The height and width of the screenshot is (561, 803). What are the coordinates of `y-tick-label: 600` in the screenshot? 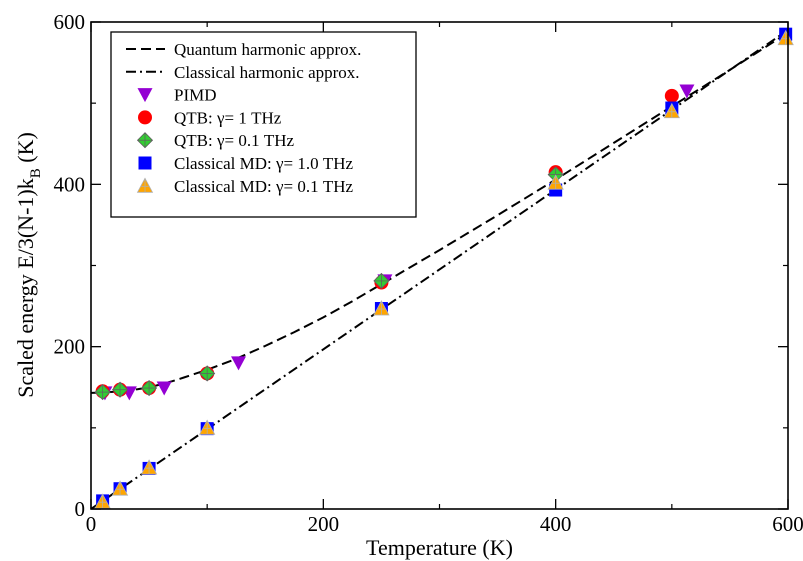 It's located at (70, 22).